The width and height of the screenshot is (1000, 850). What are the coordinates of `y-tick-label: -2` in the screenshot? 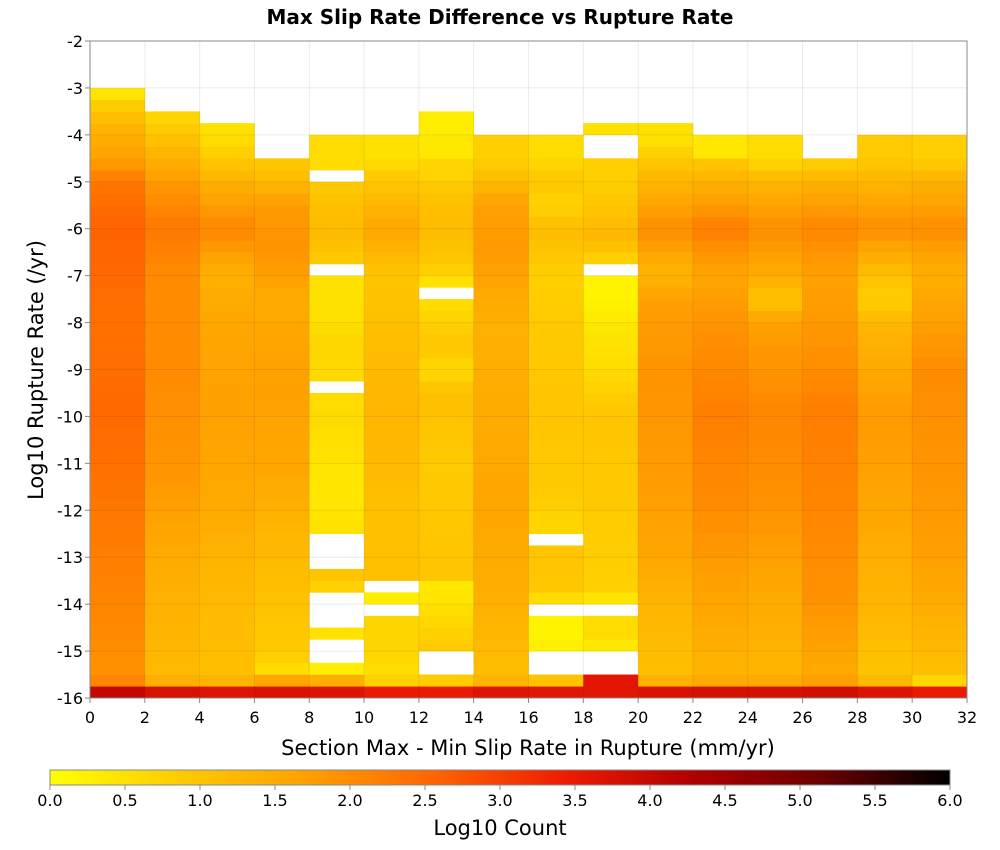 It's located at (75, 41).